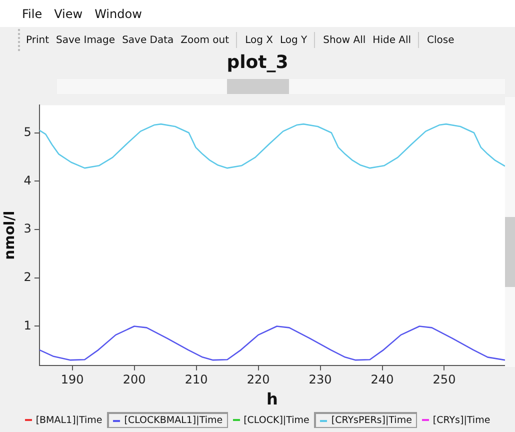  I want to click on legend-label: [CRYs]|Time, so click(461, 420).